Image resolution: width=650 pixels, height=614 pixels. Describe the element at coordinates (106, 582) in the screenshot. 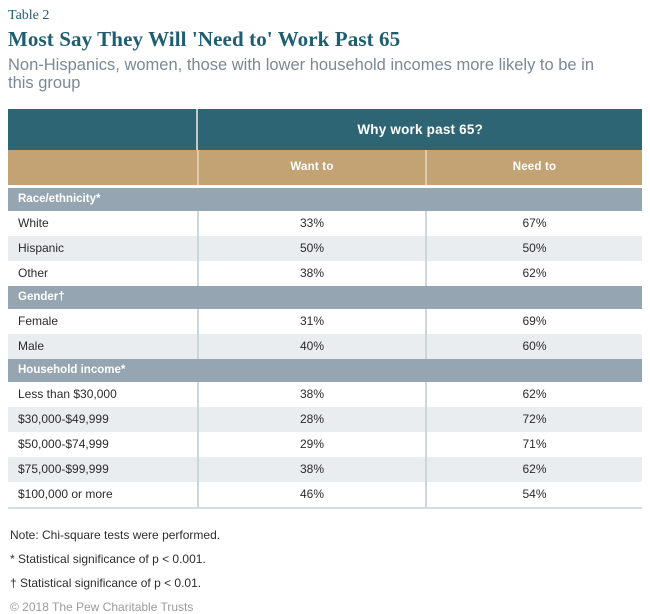

I see `note-significance-01: † Statistical significance of p < 0.01.` at that location.